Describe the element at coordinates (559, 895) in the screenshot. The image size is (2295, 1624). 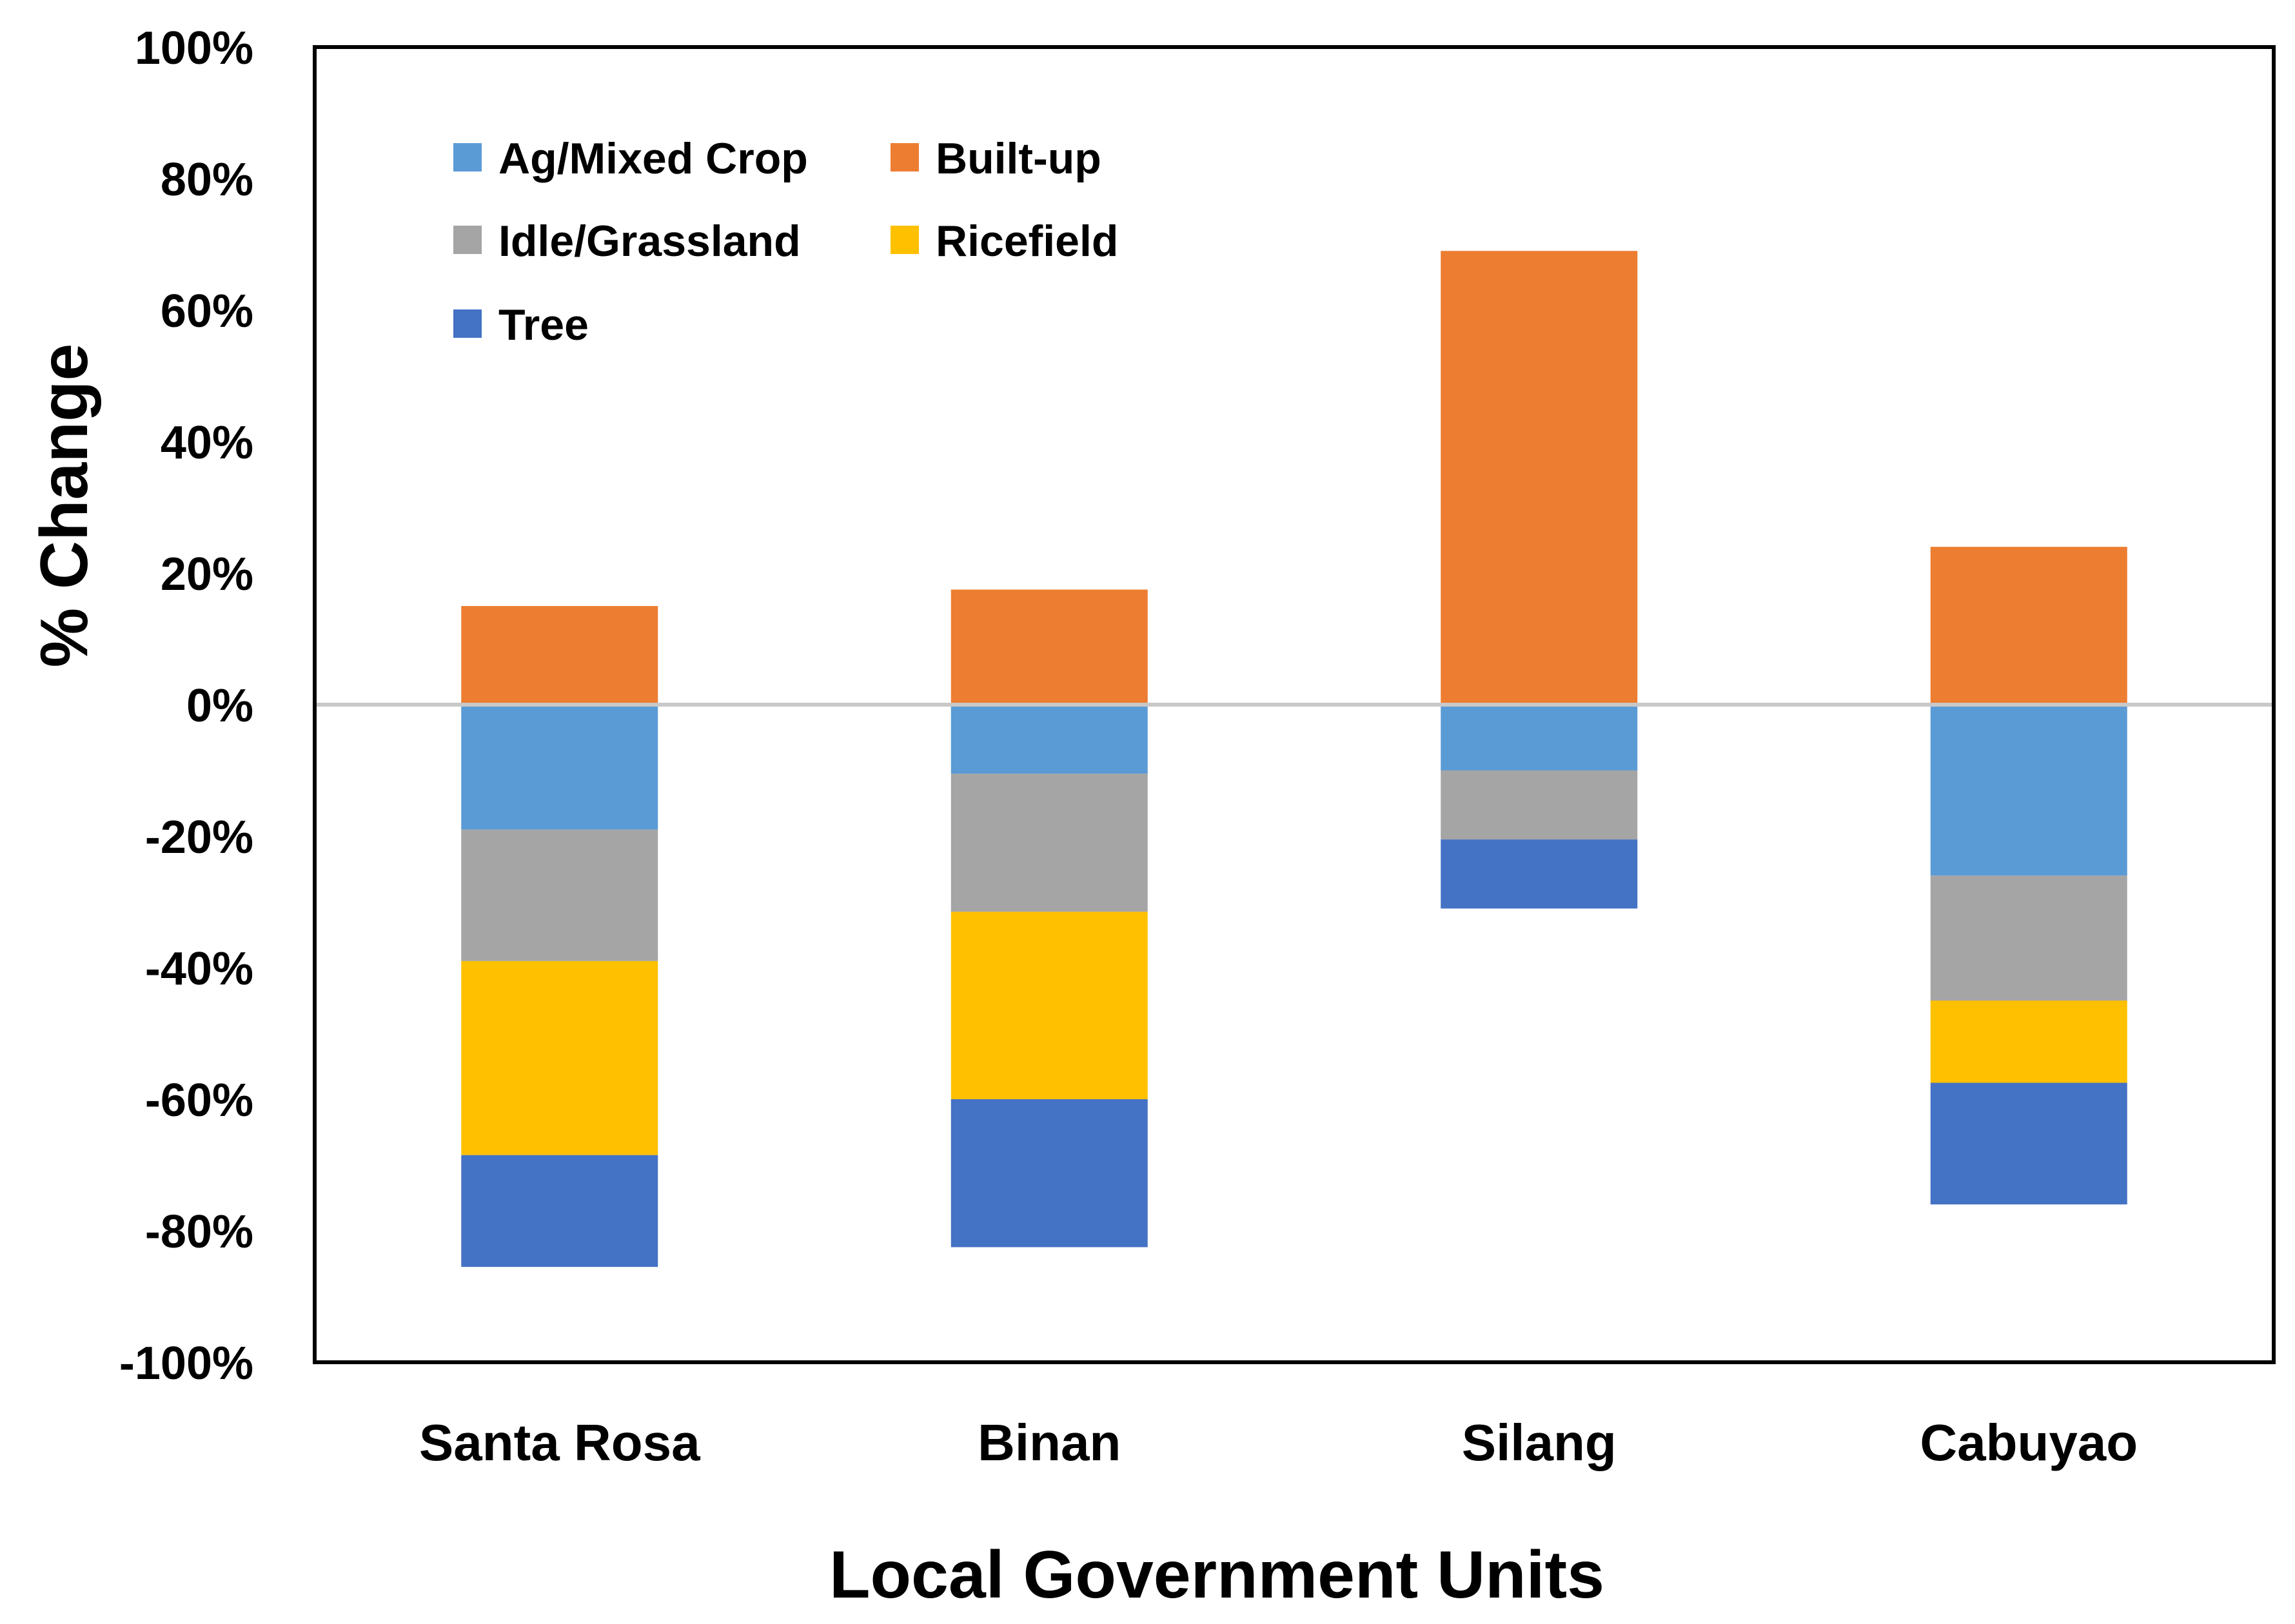
I see `bar-segment-idle-grassland-santa-rosa` at that location.